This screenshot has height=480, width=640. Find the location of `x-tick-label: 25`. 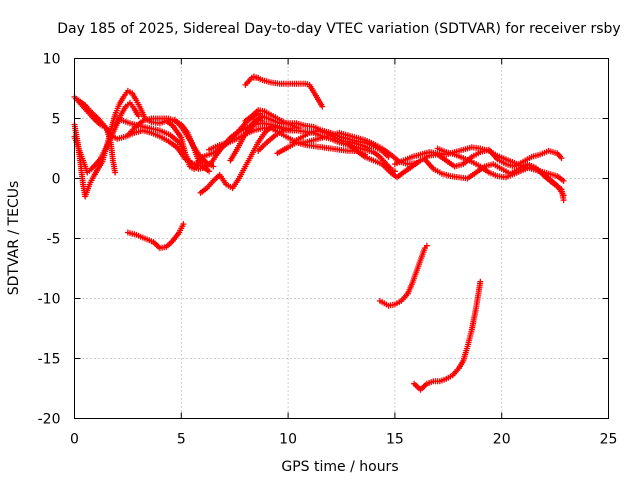

x-tick-label: 25 is located at coordinates (609, 440).